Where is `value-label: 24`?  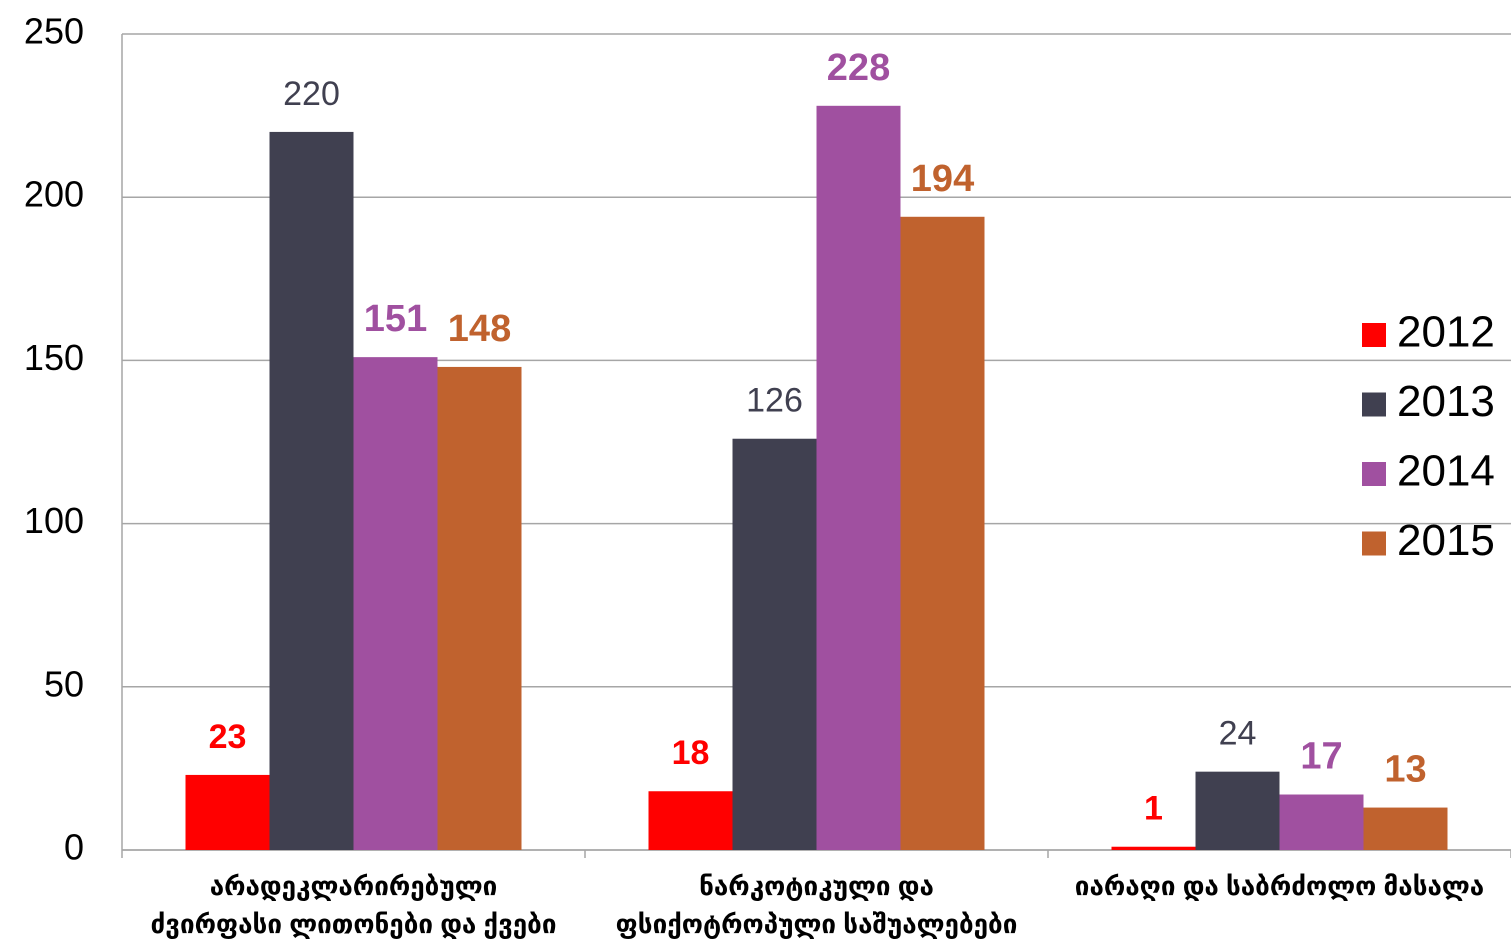 value-label: 24 is located at coordinates (1238, 734).